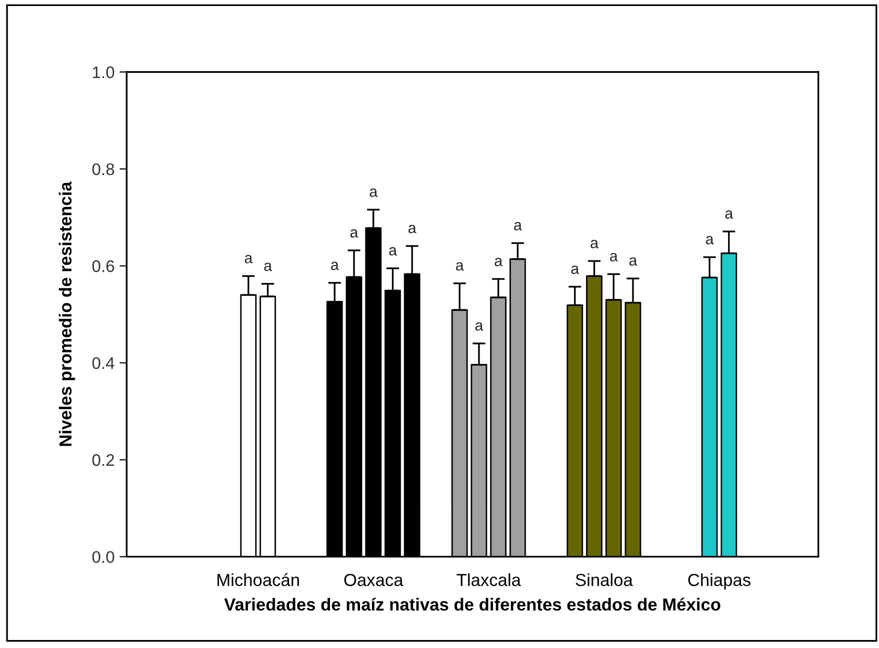  I want to click on y-tick-label: 0.0, so click(103, 557).